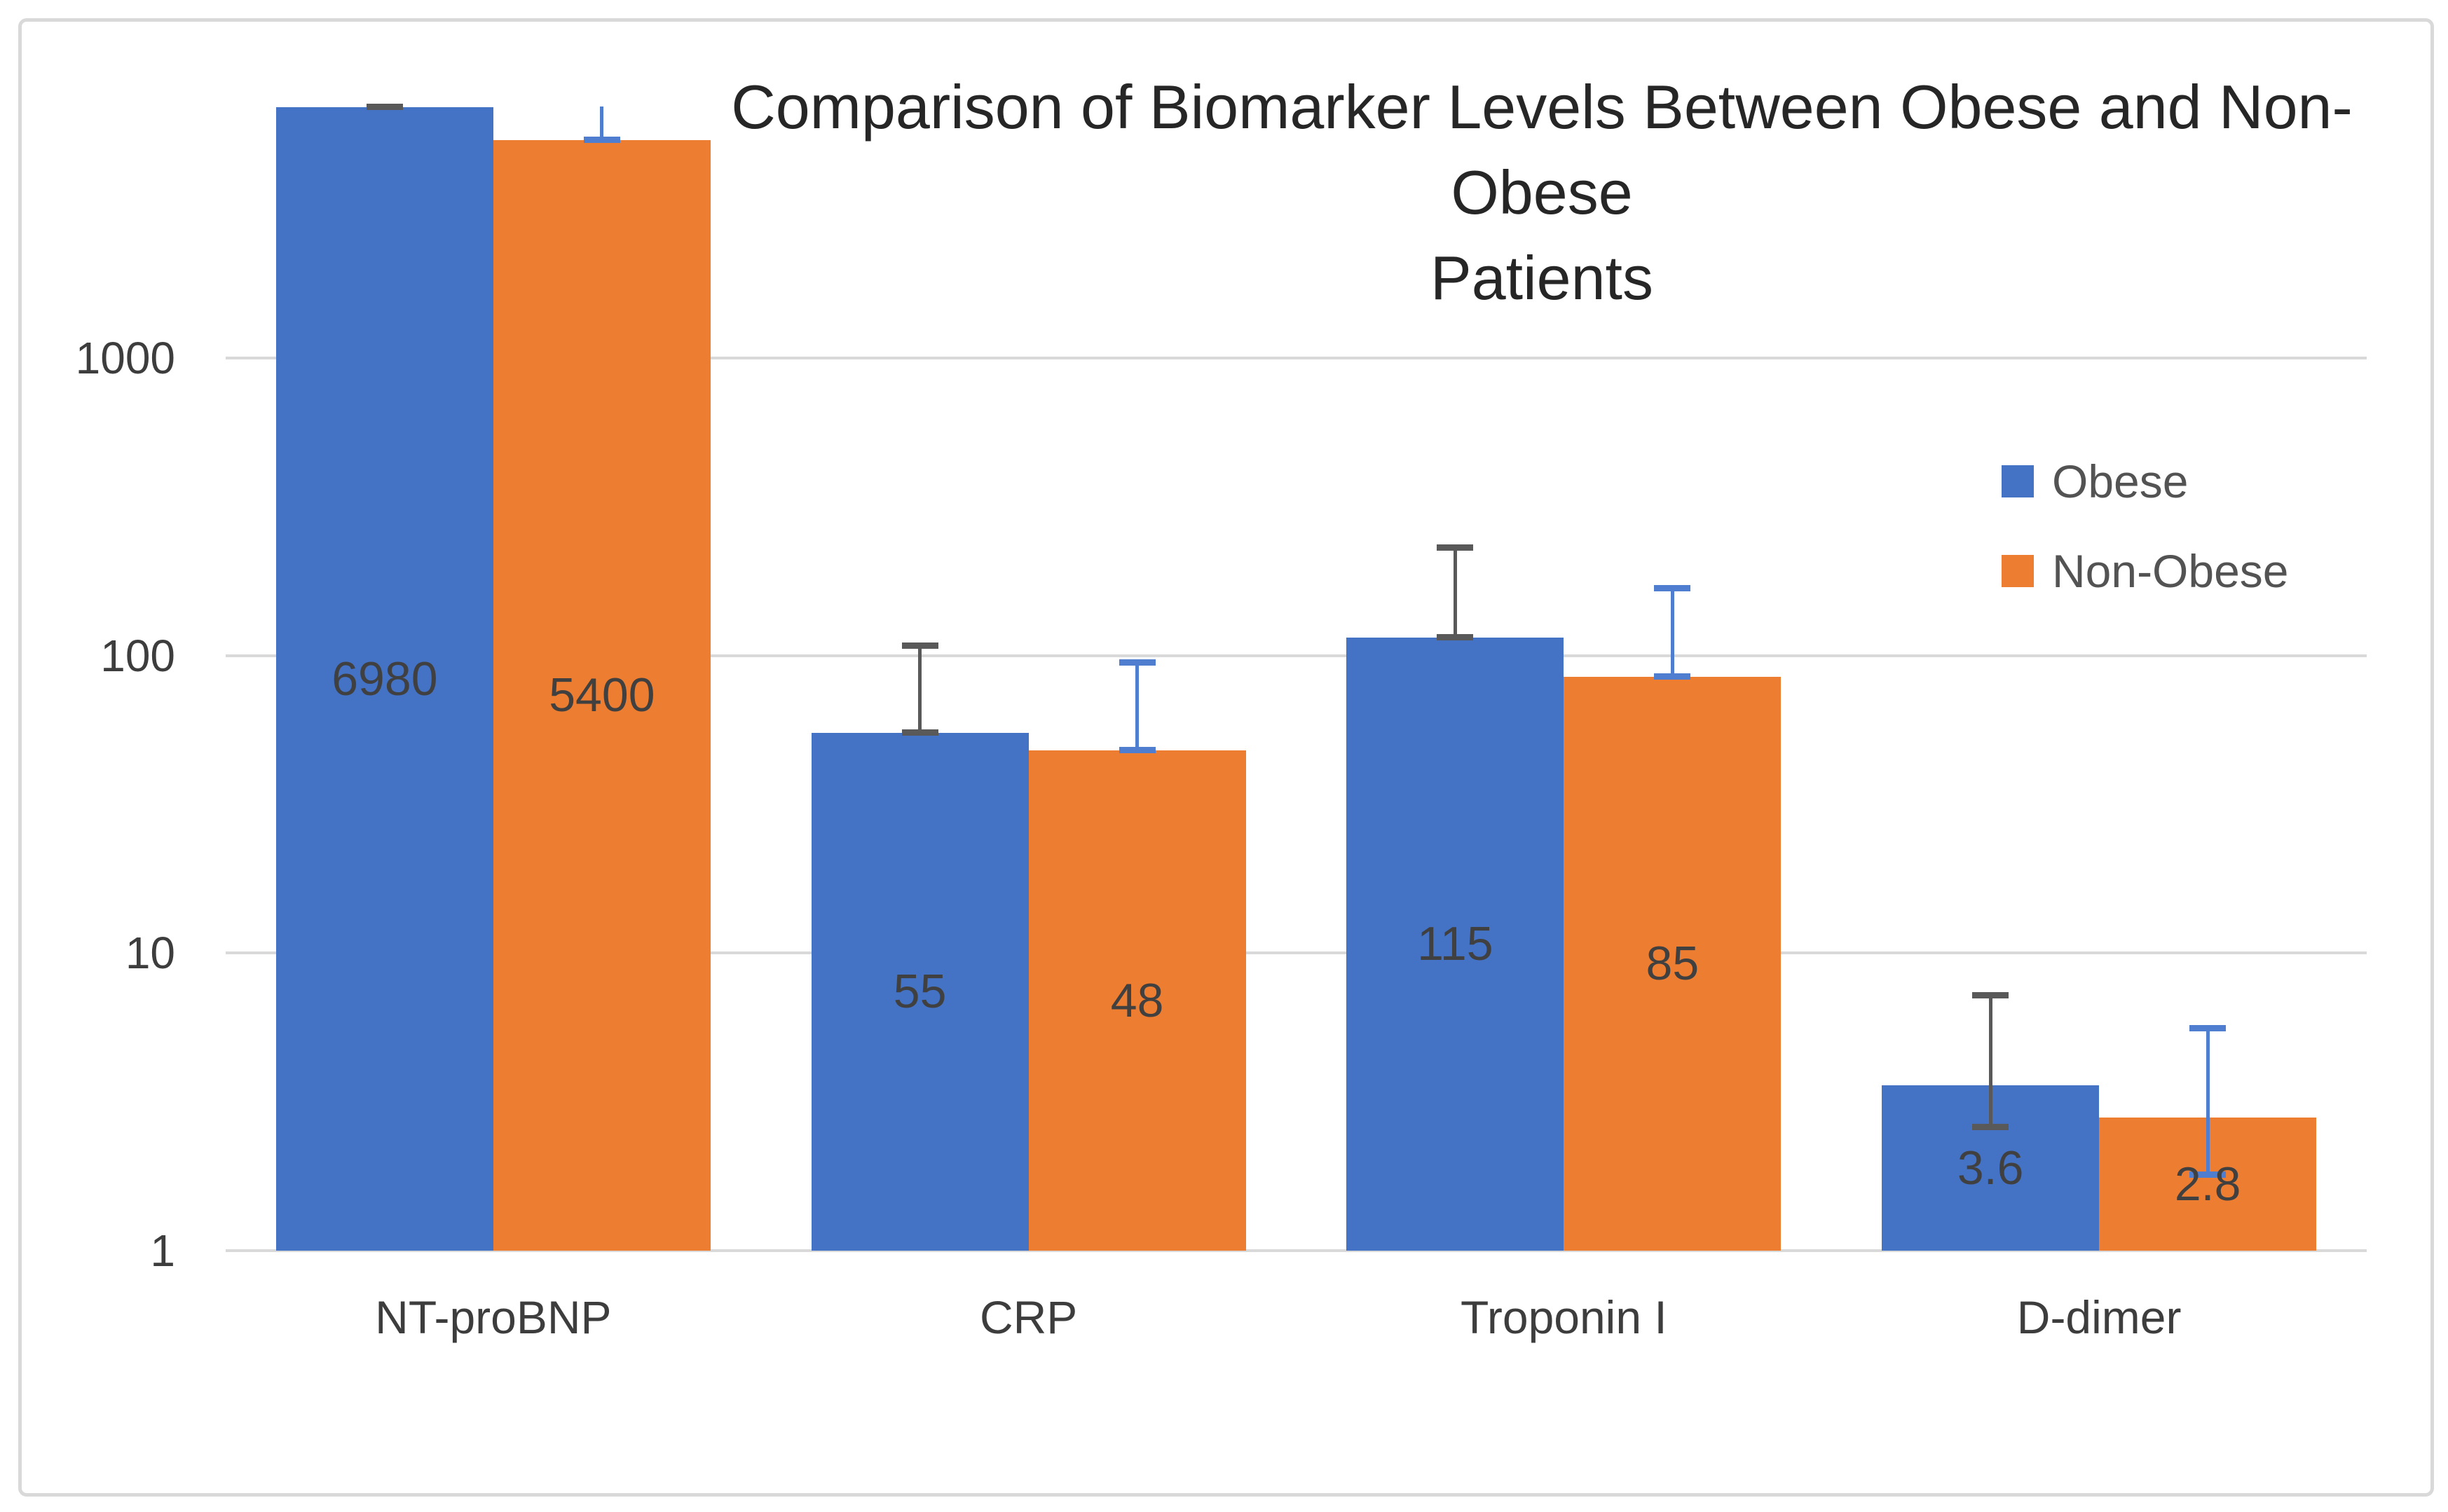 Image resolution: width=2448 pixels, height=1512 pixels. I want to click on error-bar-whisker-non-obese-troponin-i, so click(1672, 632).